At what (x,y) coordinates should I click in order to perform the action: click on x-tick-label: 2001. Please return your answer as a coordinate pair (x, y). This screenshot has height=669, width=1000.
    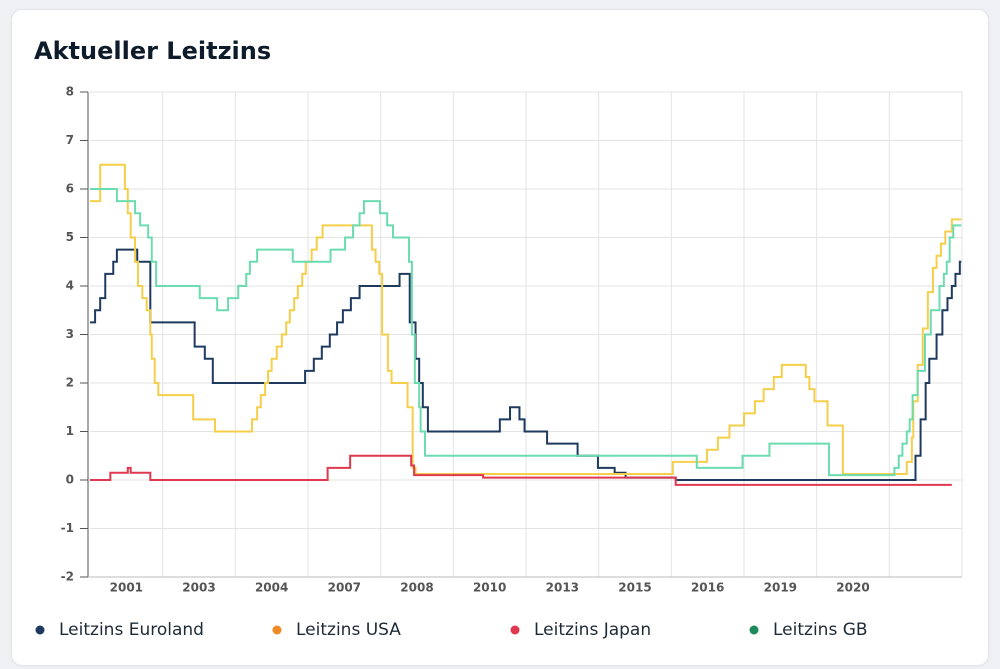
    Looking at the image, I should click on (126, 588).